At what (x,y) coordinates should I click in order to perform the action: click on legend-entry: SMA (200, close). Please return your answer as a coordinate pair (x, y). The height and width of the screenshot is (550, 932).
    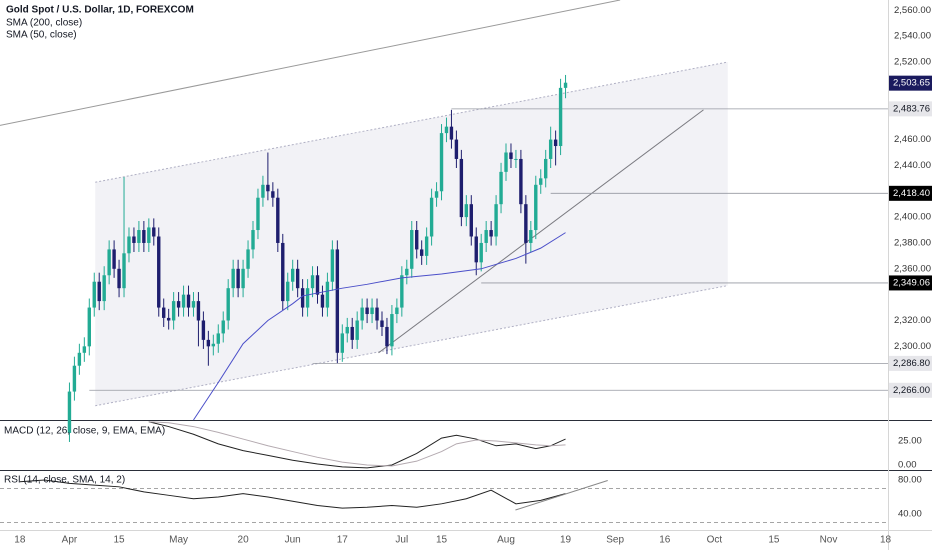
    Looking at the image, I should click on (44, 23).